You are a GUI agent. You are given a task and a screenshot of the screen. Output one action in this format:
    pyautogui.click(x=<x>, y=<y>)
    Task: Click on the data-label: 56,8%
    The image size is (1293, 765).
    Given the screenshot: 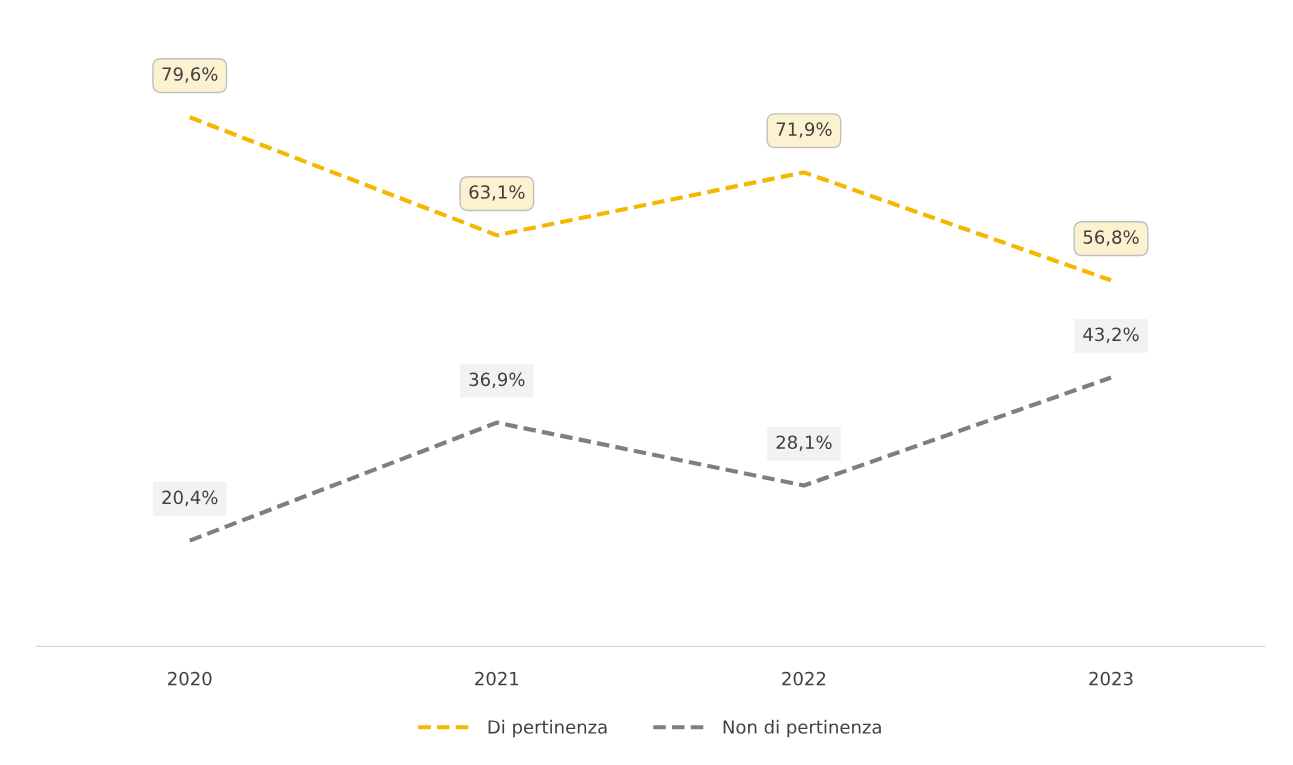 What is the action you would take?
    pyautogui.click(x=1111, y=238)
    